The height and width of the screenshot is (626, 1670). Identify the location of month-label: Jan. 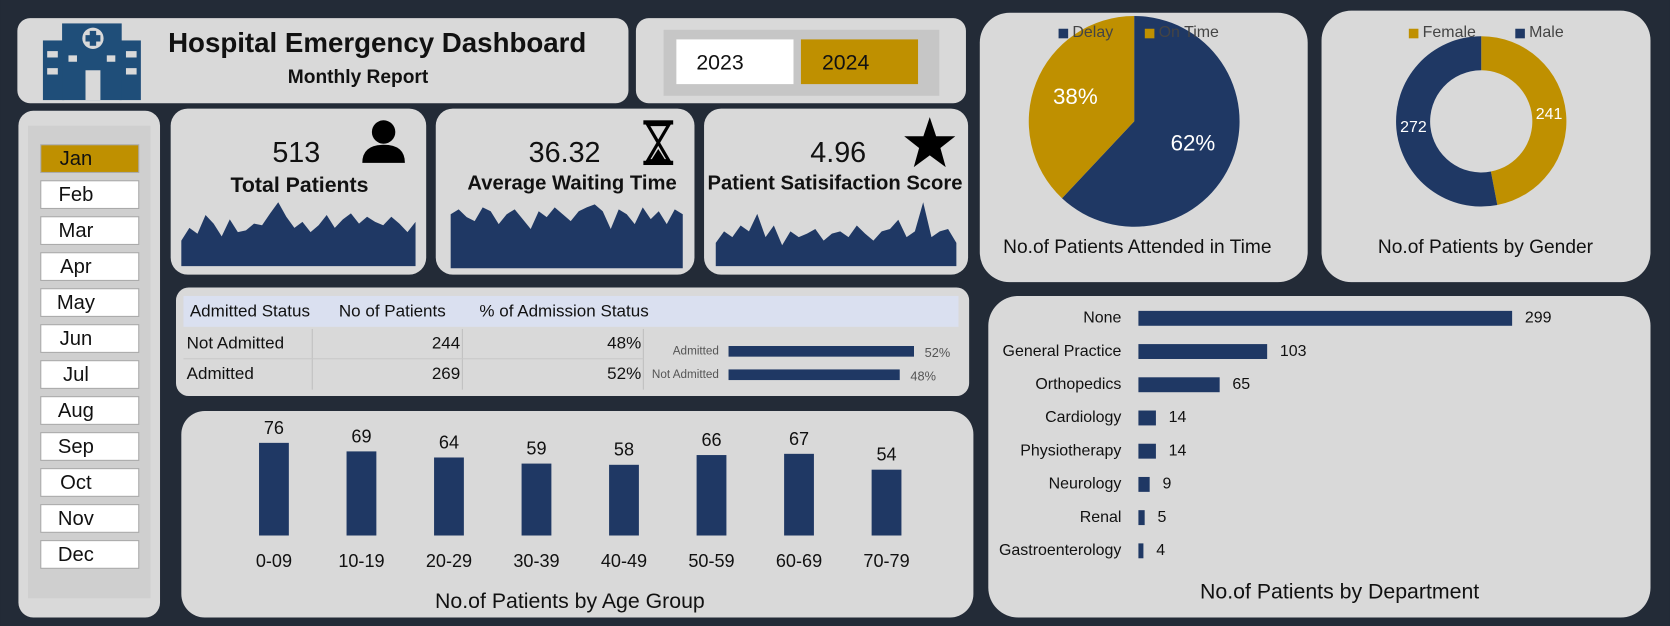
(76, 159).